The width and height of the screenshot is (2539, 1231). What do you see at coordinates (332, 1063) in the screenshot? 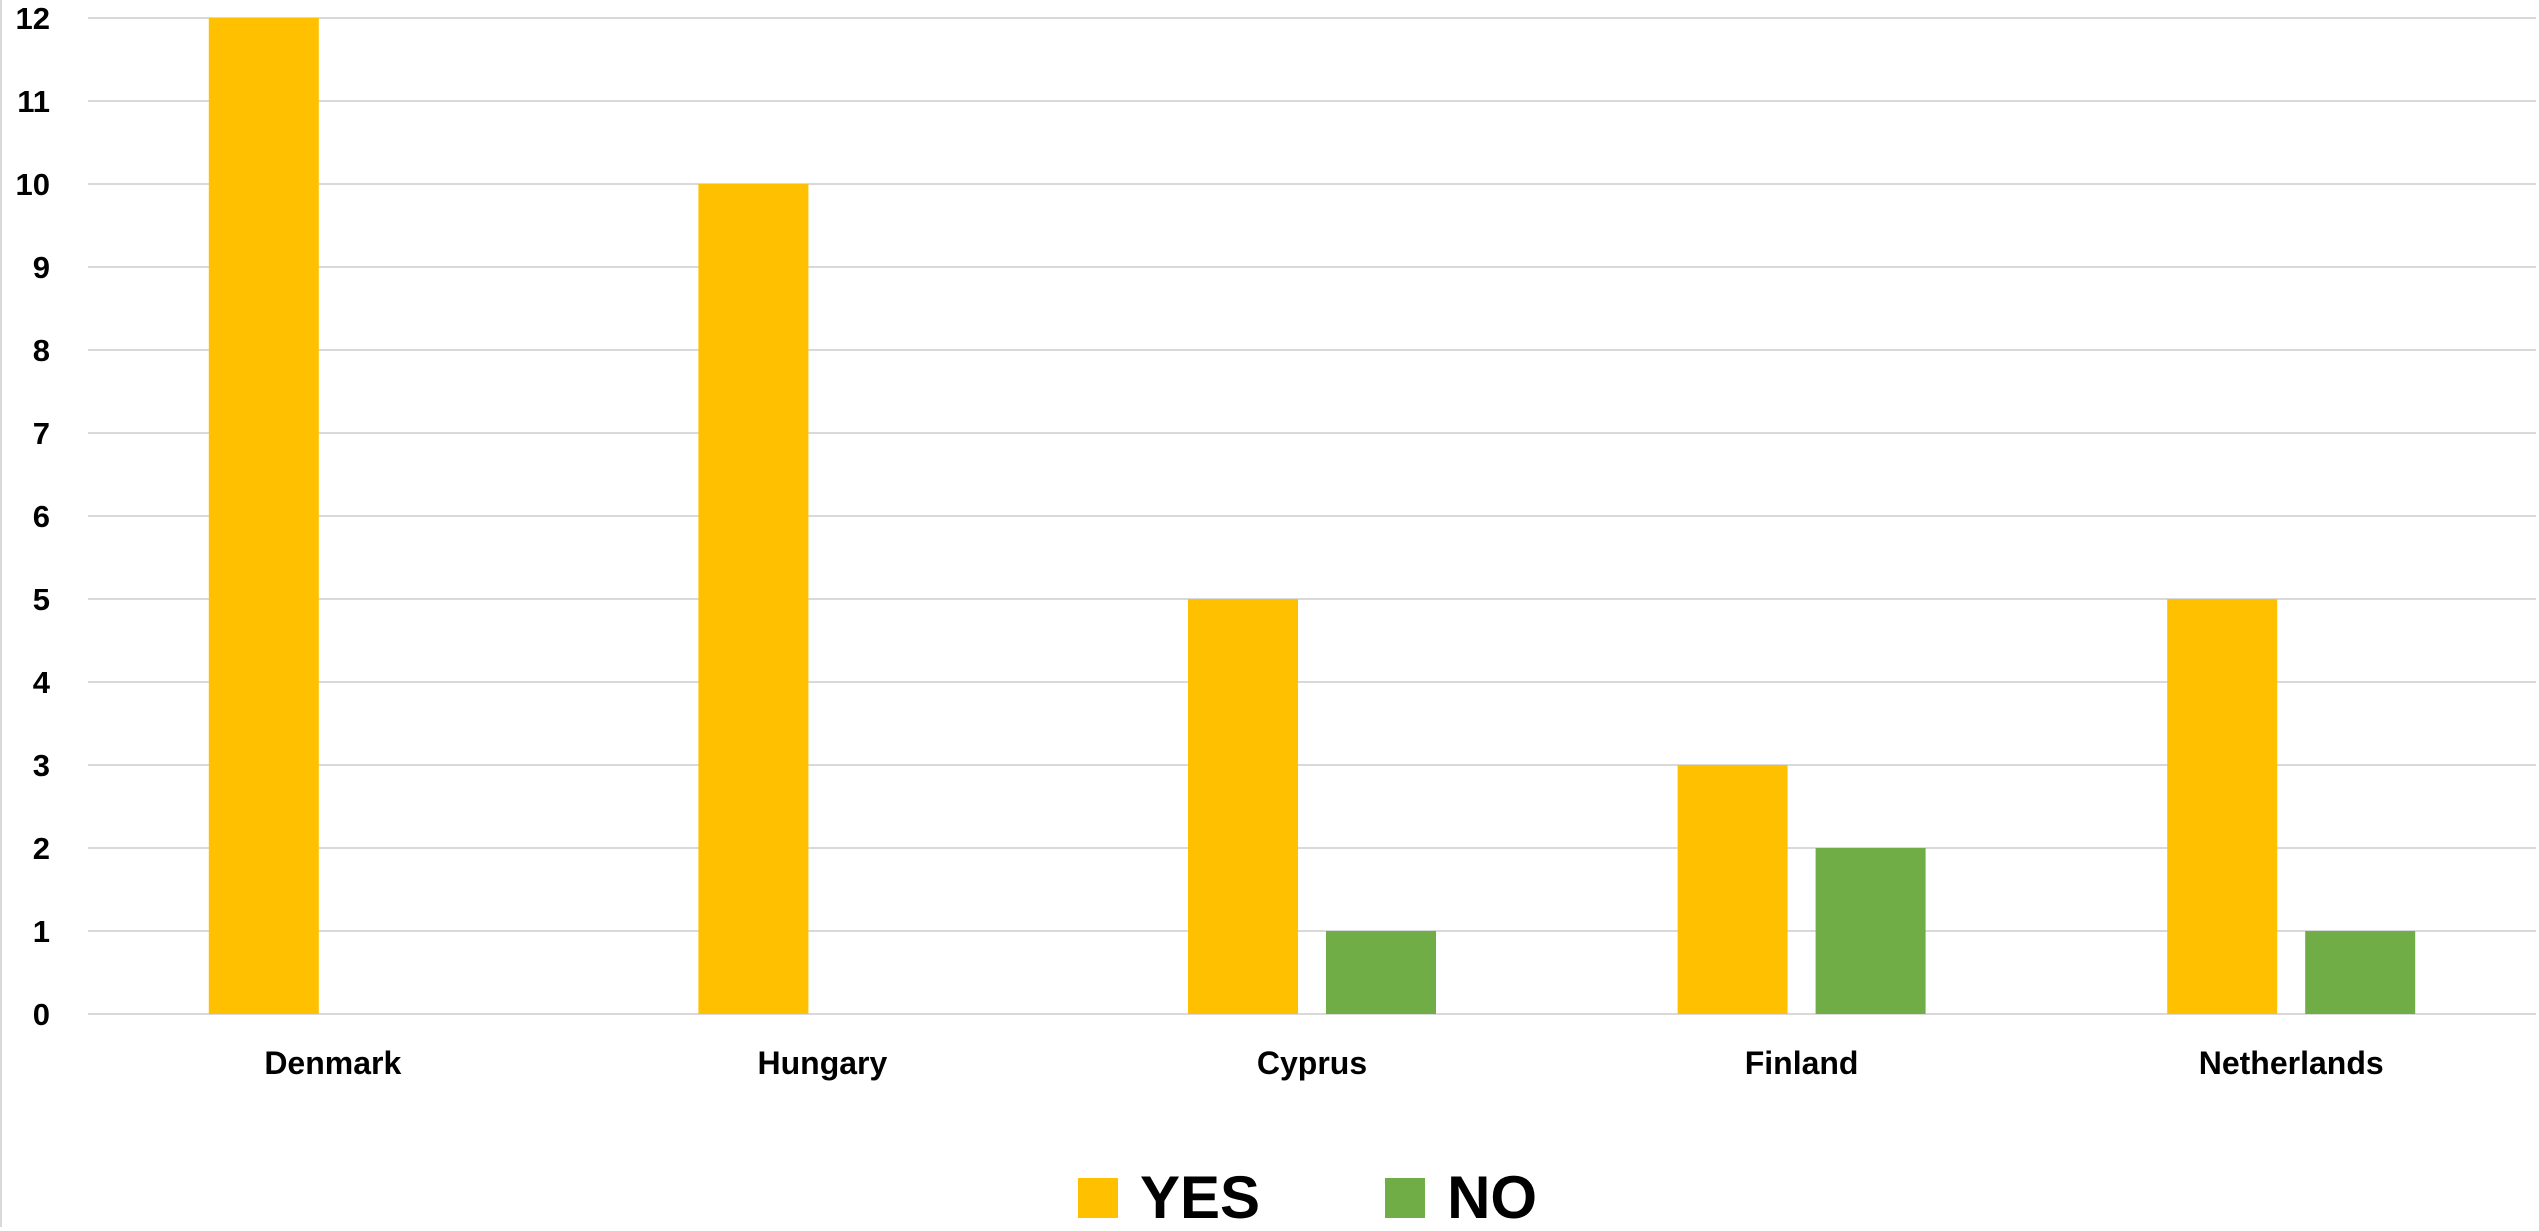
I see `x-category-label-denmark: Denmark` at bounding box center [332, 1063].